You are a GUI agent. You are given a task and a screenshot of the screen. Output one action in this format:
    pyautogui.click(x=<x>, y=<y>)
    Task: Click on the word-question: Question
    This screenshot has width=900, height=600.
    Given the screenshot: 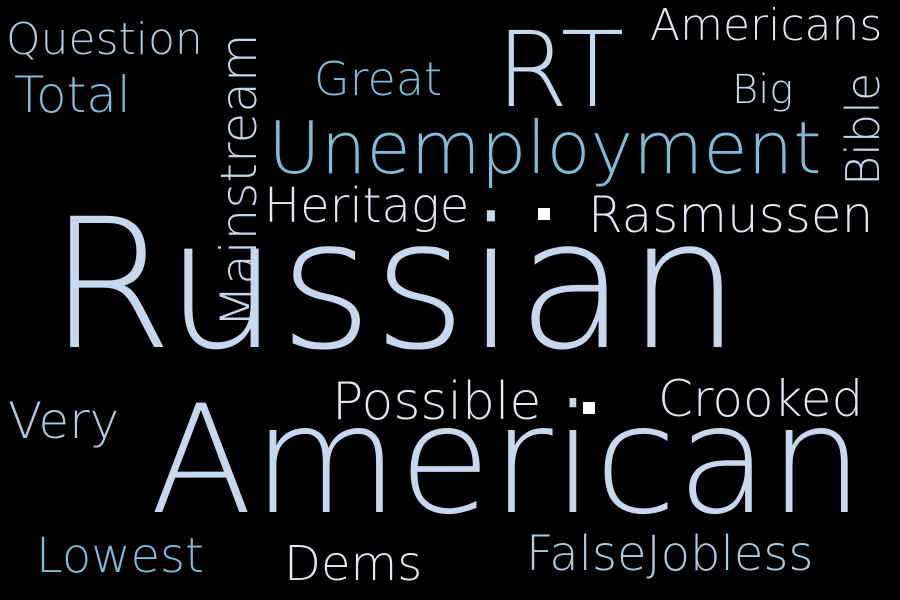 What is the action you would take?
    pyautogui.click(x=104, y=39)
    